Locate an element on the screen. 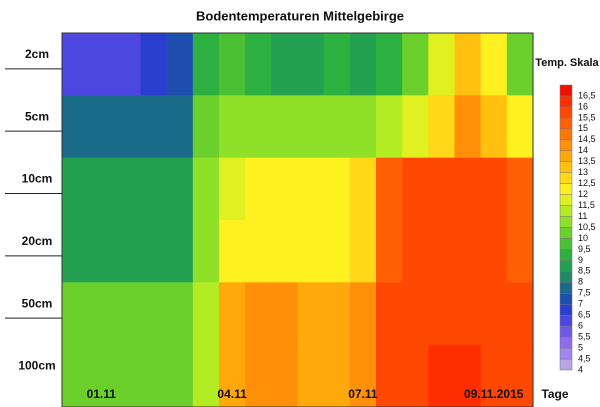  colorbar-tick-label: 16,5 is located at coordinates (587, 95).